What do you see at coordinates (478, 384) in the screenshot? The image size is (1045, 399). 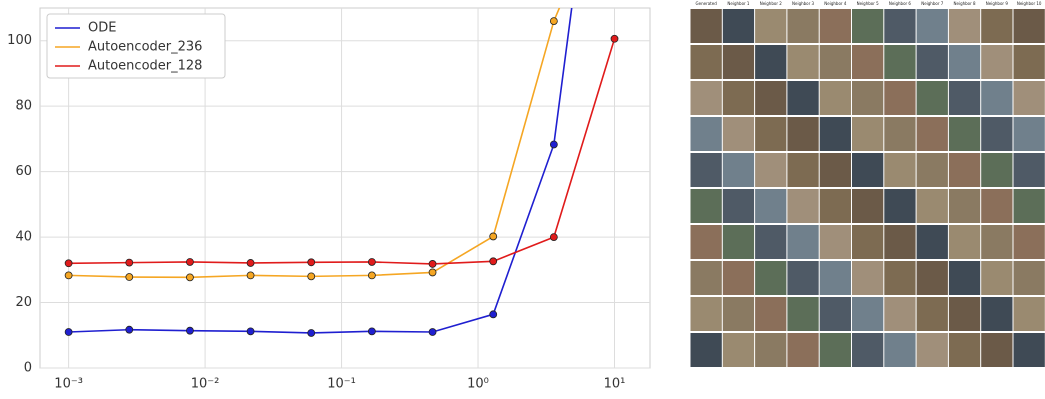 I see `x-tick-label: 10⁰` at bounding box center [478, 384].